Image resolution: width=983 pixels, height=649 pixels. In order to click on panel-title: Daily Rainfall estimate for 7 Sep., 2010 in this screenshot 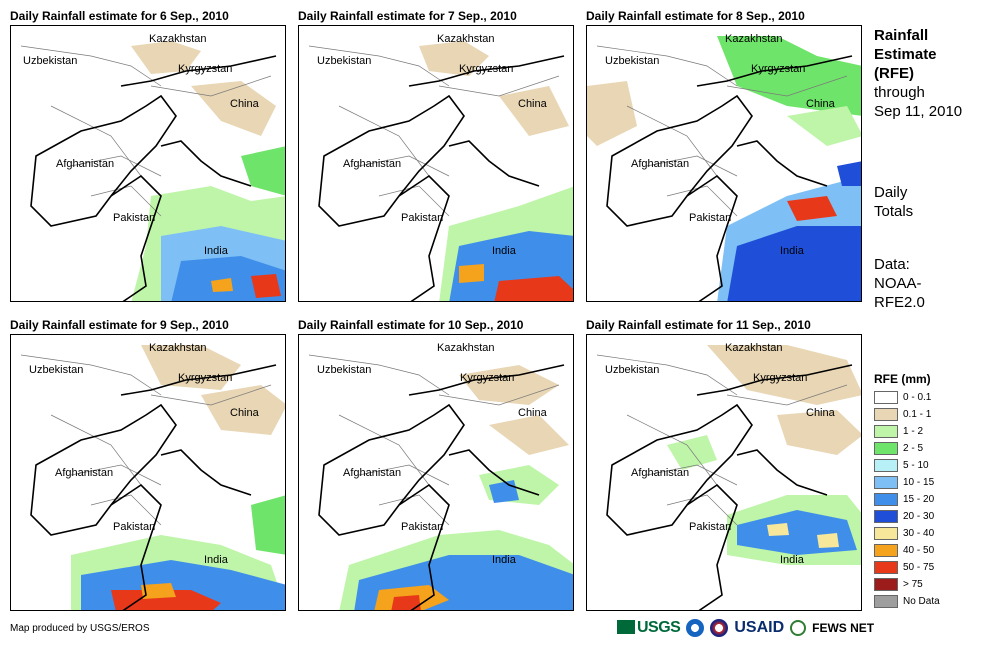, I will do `click(407, 16)`.